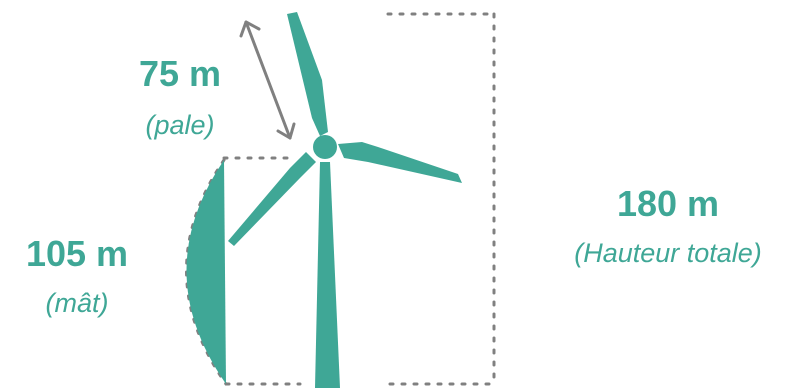  What do you see at coordinates (77, 303) in the screenshot?
I see `mast-height-caption: (mât)` at bounding box center [77, 303].